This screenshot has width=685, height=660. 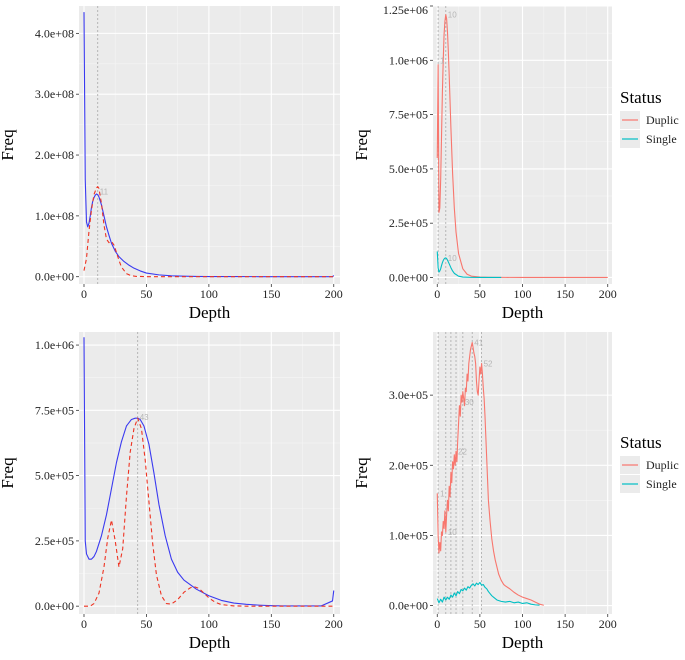 I want to click on series-line-duplic, so click(x=490, y=473).